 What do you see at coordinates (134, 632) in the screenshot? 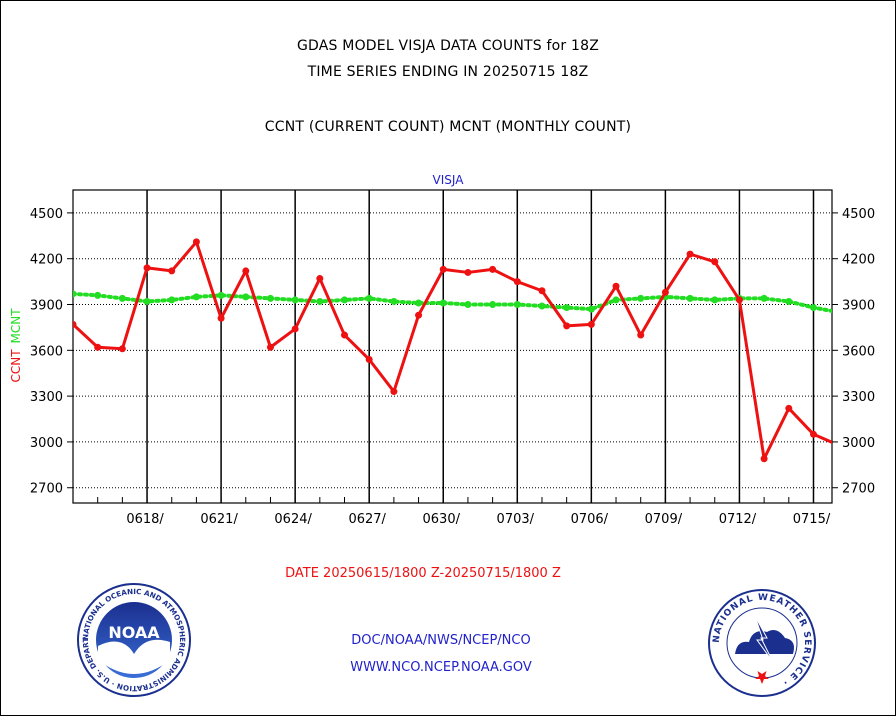
I see `noaa-logo-text: NOAA` at bounding box center [134, 632].